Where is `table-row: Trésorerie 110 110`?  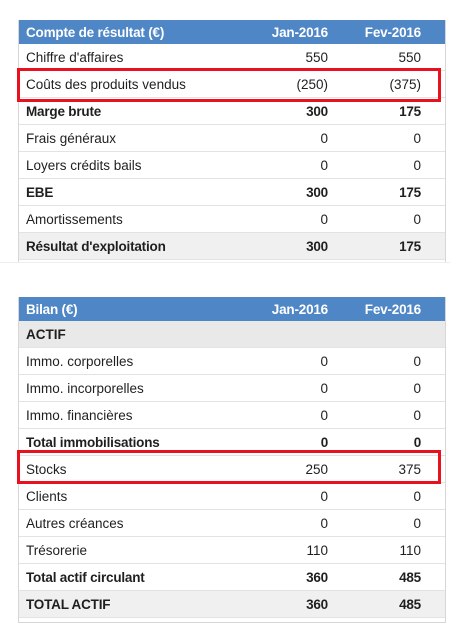 table-row: Trésorerie 110 110 is located at coordinates (232, 550).